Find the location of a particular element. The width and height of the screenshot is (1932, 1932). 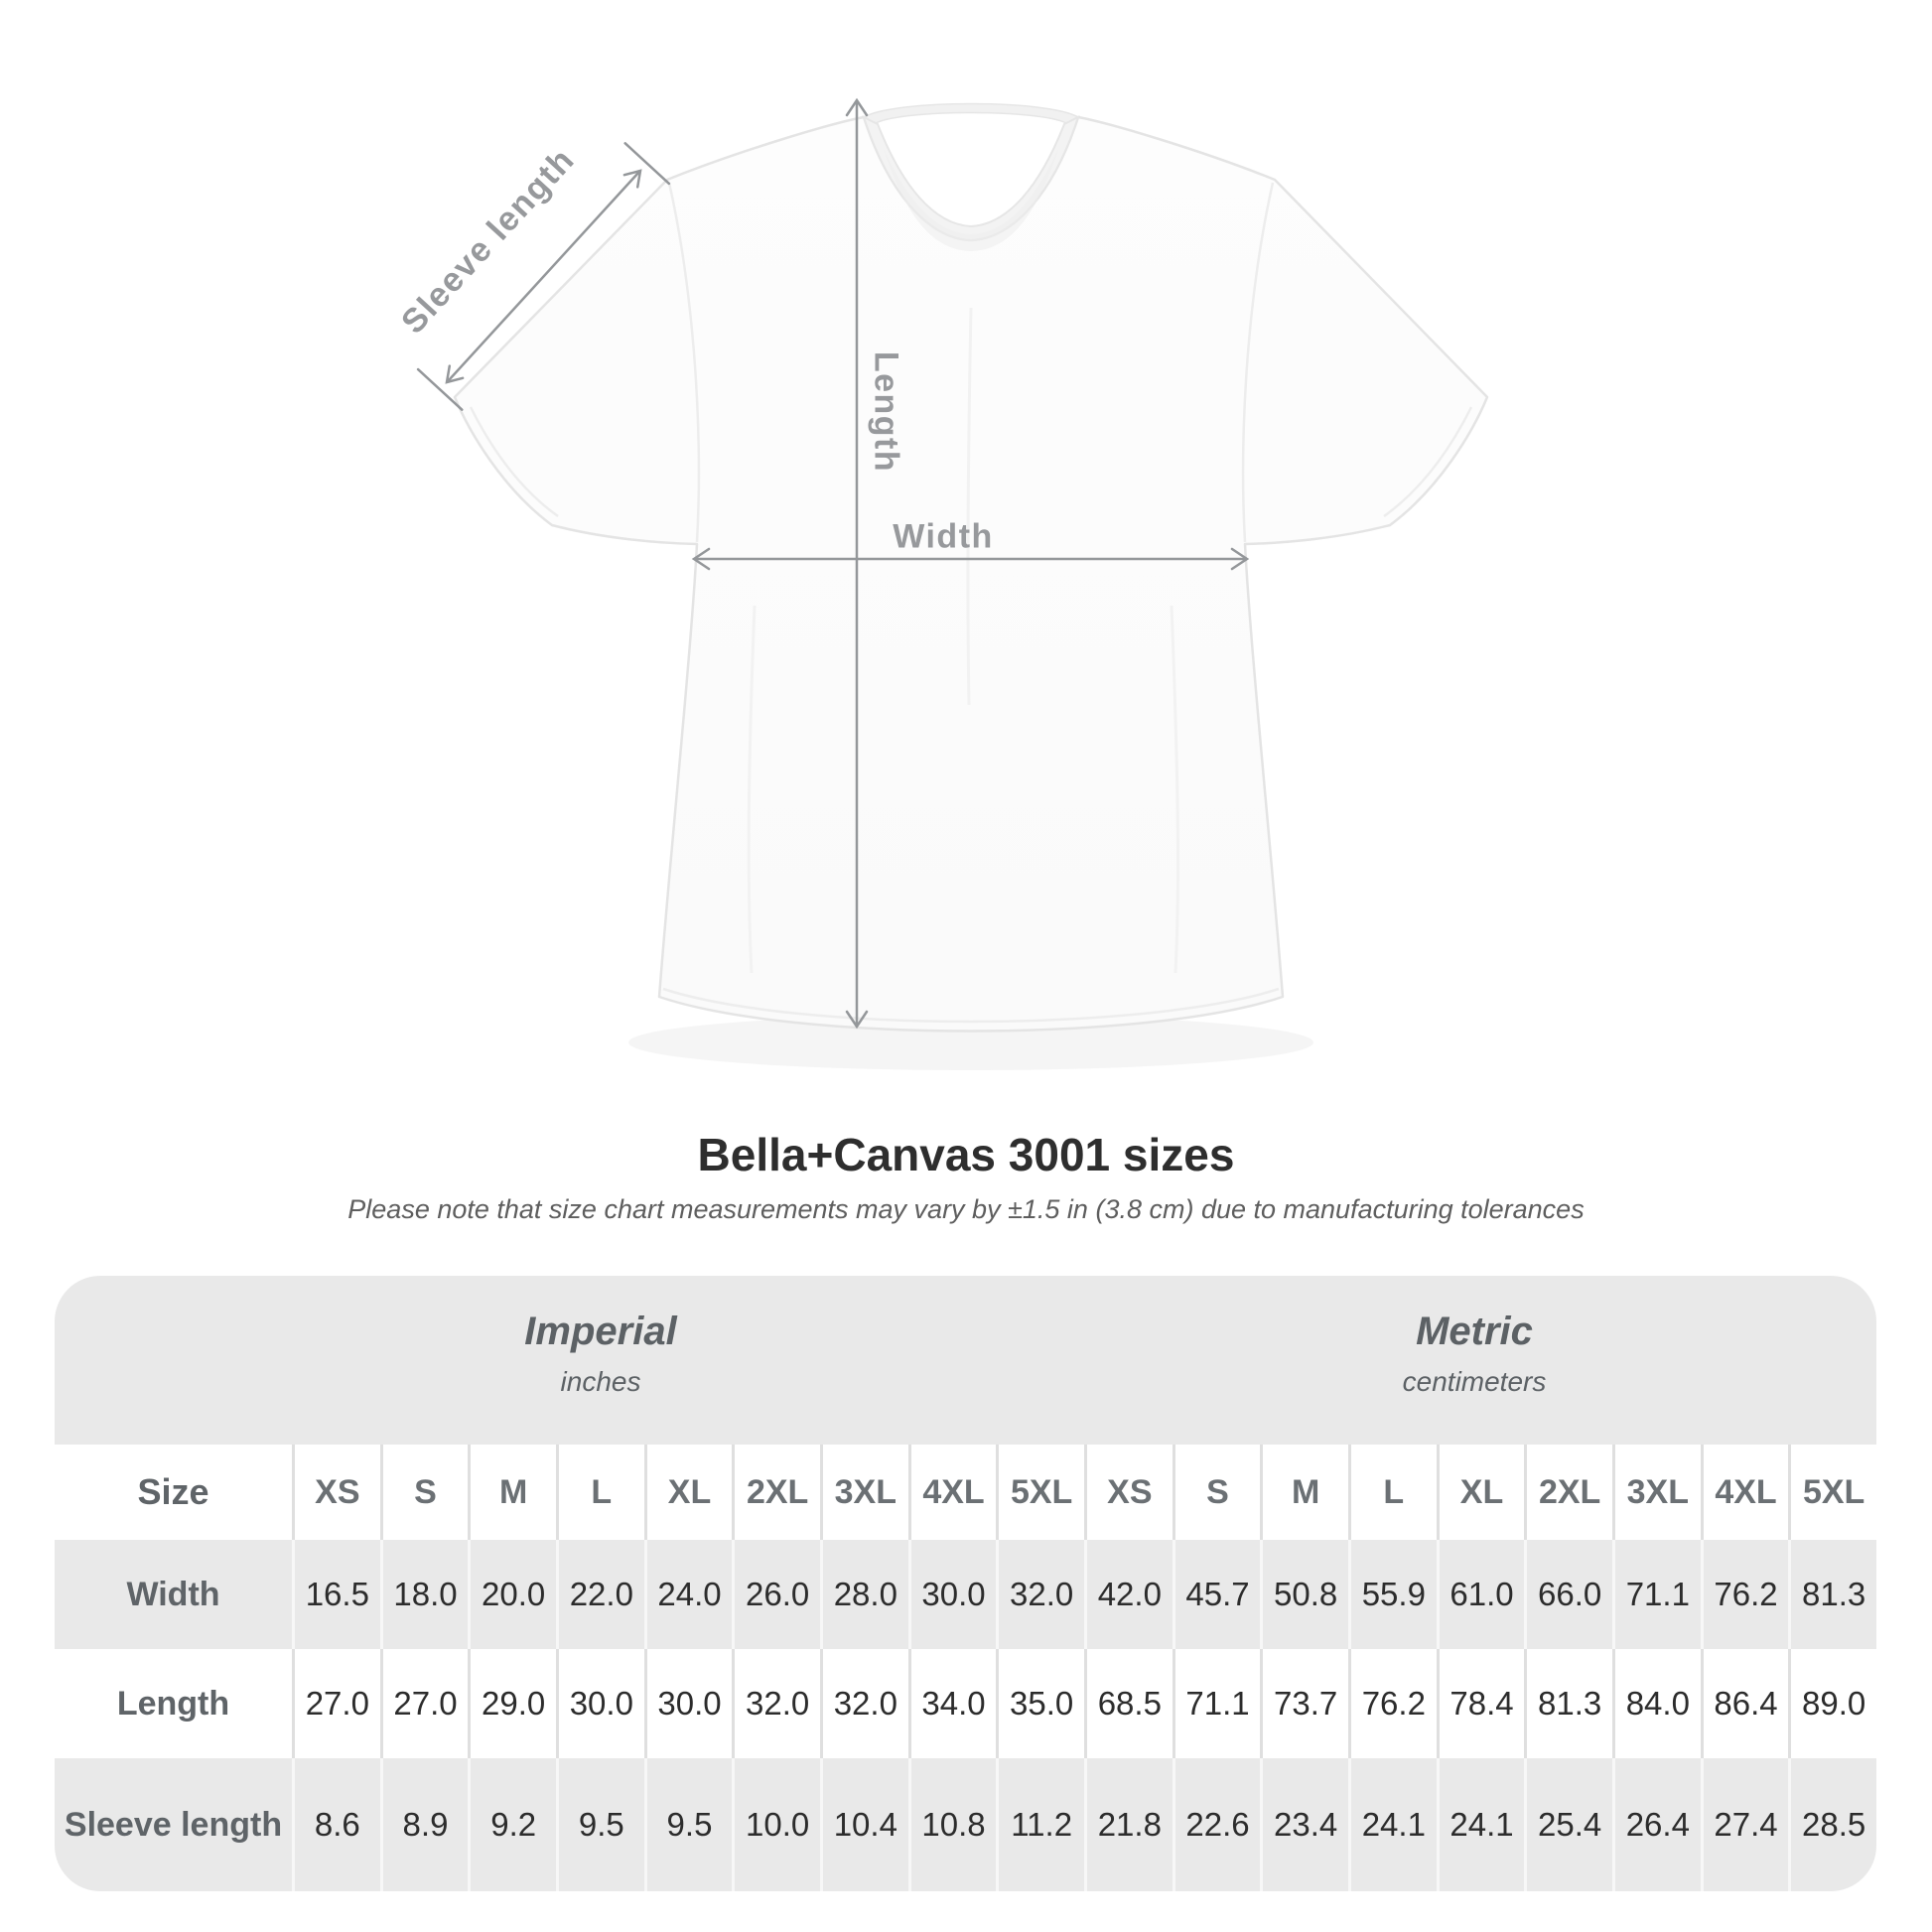

table-cell: 21.8 is located at coordinates (1128, 1825).